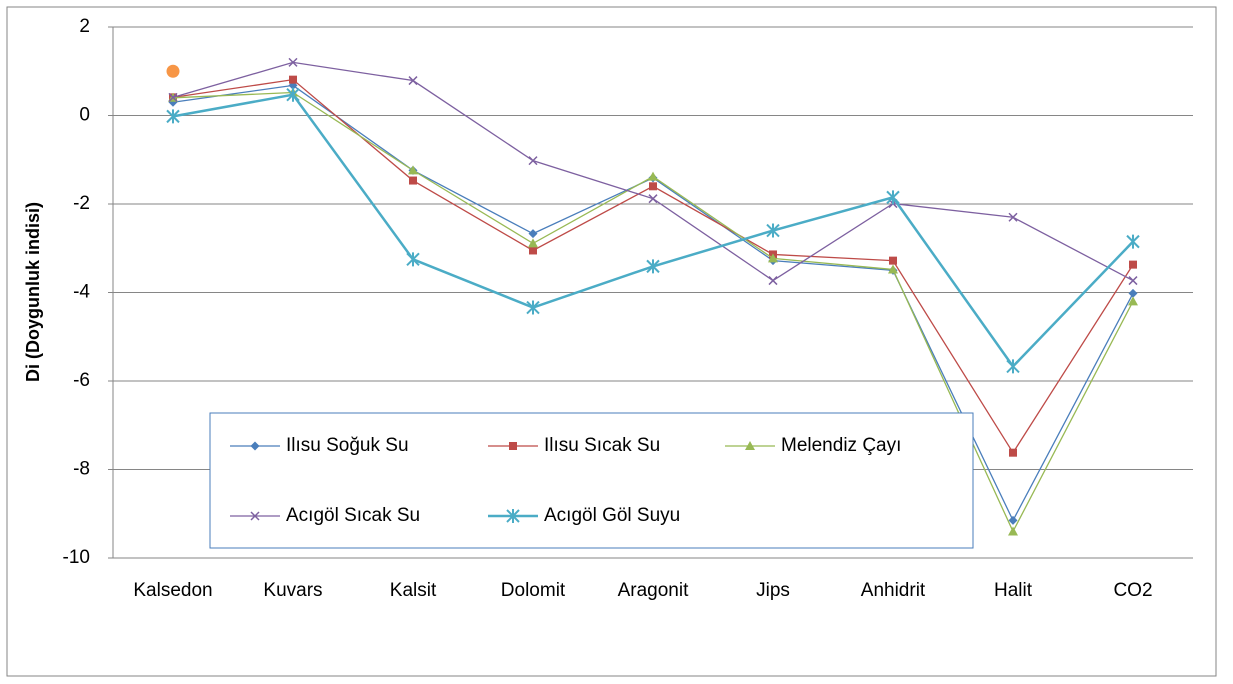 This screenshot has height=684, width=1233. Describe the element at coordinates (347, 445) in the screenshot. I see `legend-label: Ilısu Soğuk Su` at that location.